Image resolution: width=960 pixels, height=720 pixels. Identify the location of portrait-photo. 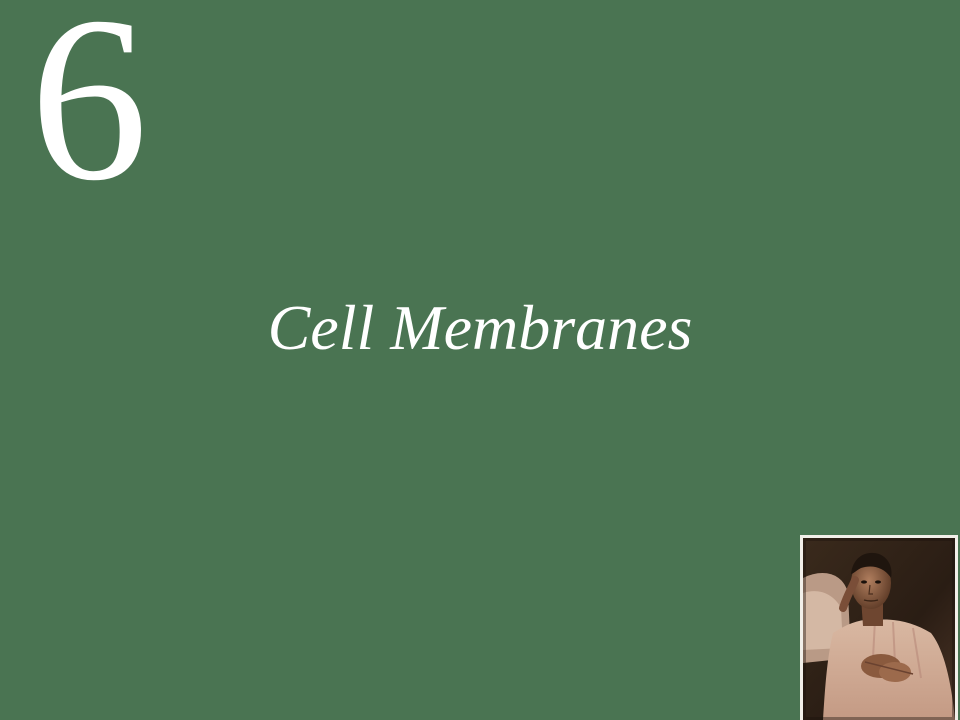
(879, 629).